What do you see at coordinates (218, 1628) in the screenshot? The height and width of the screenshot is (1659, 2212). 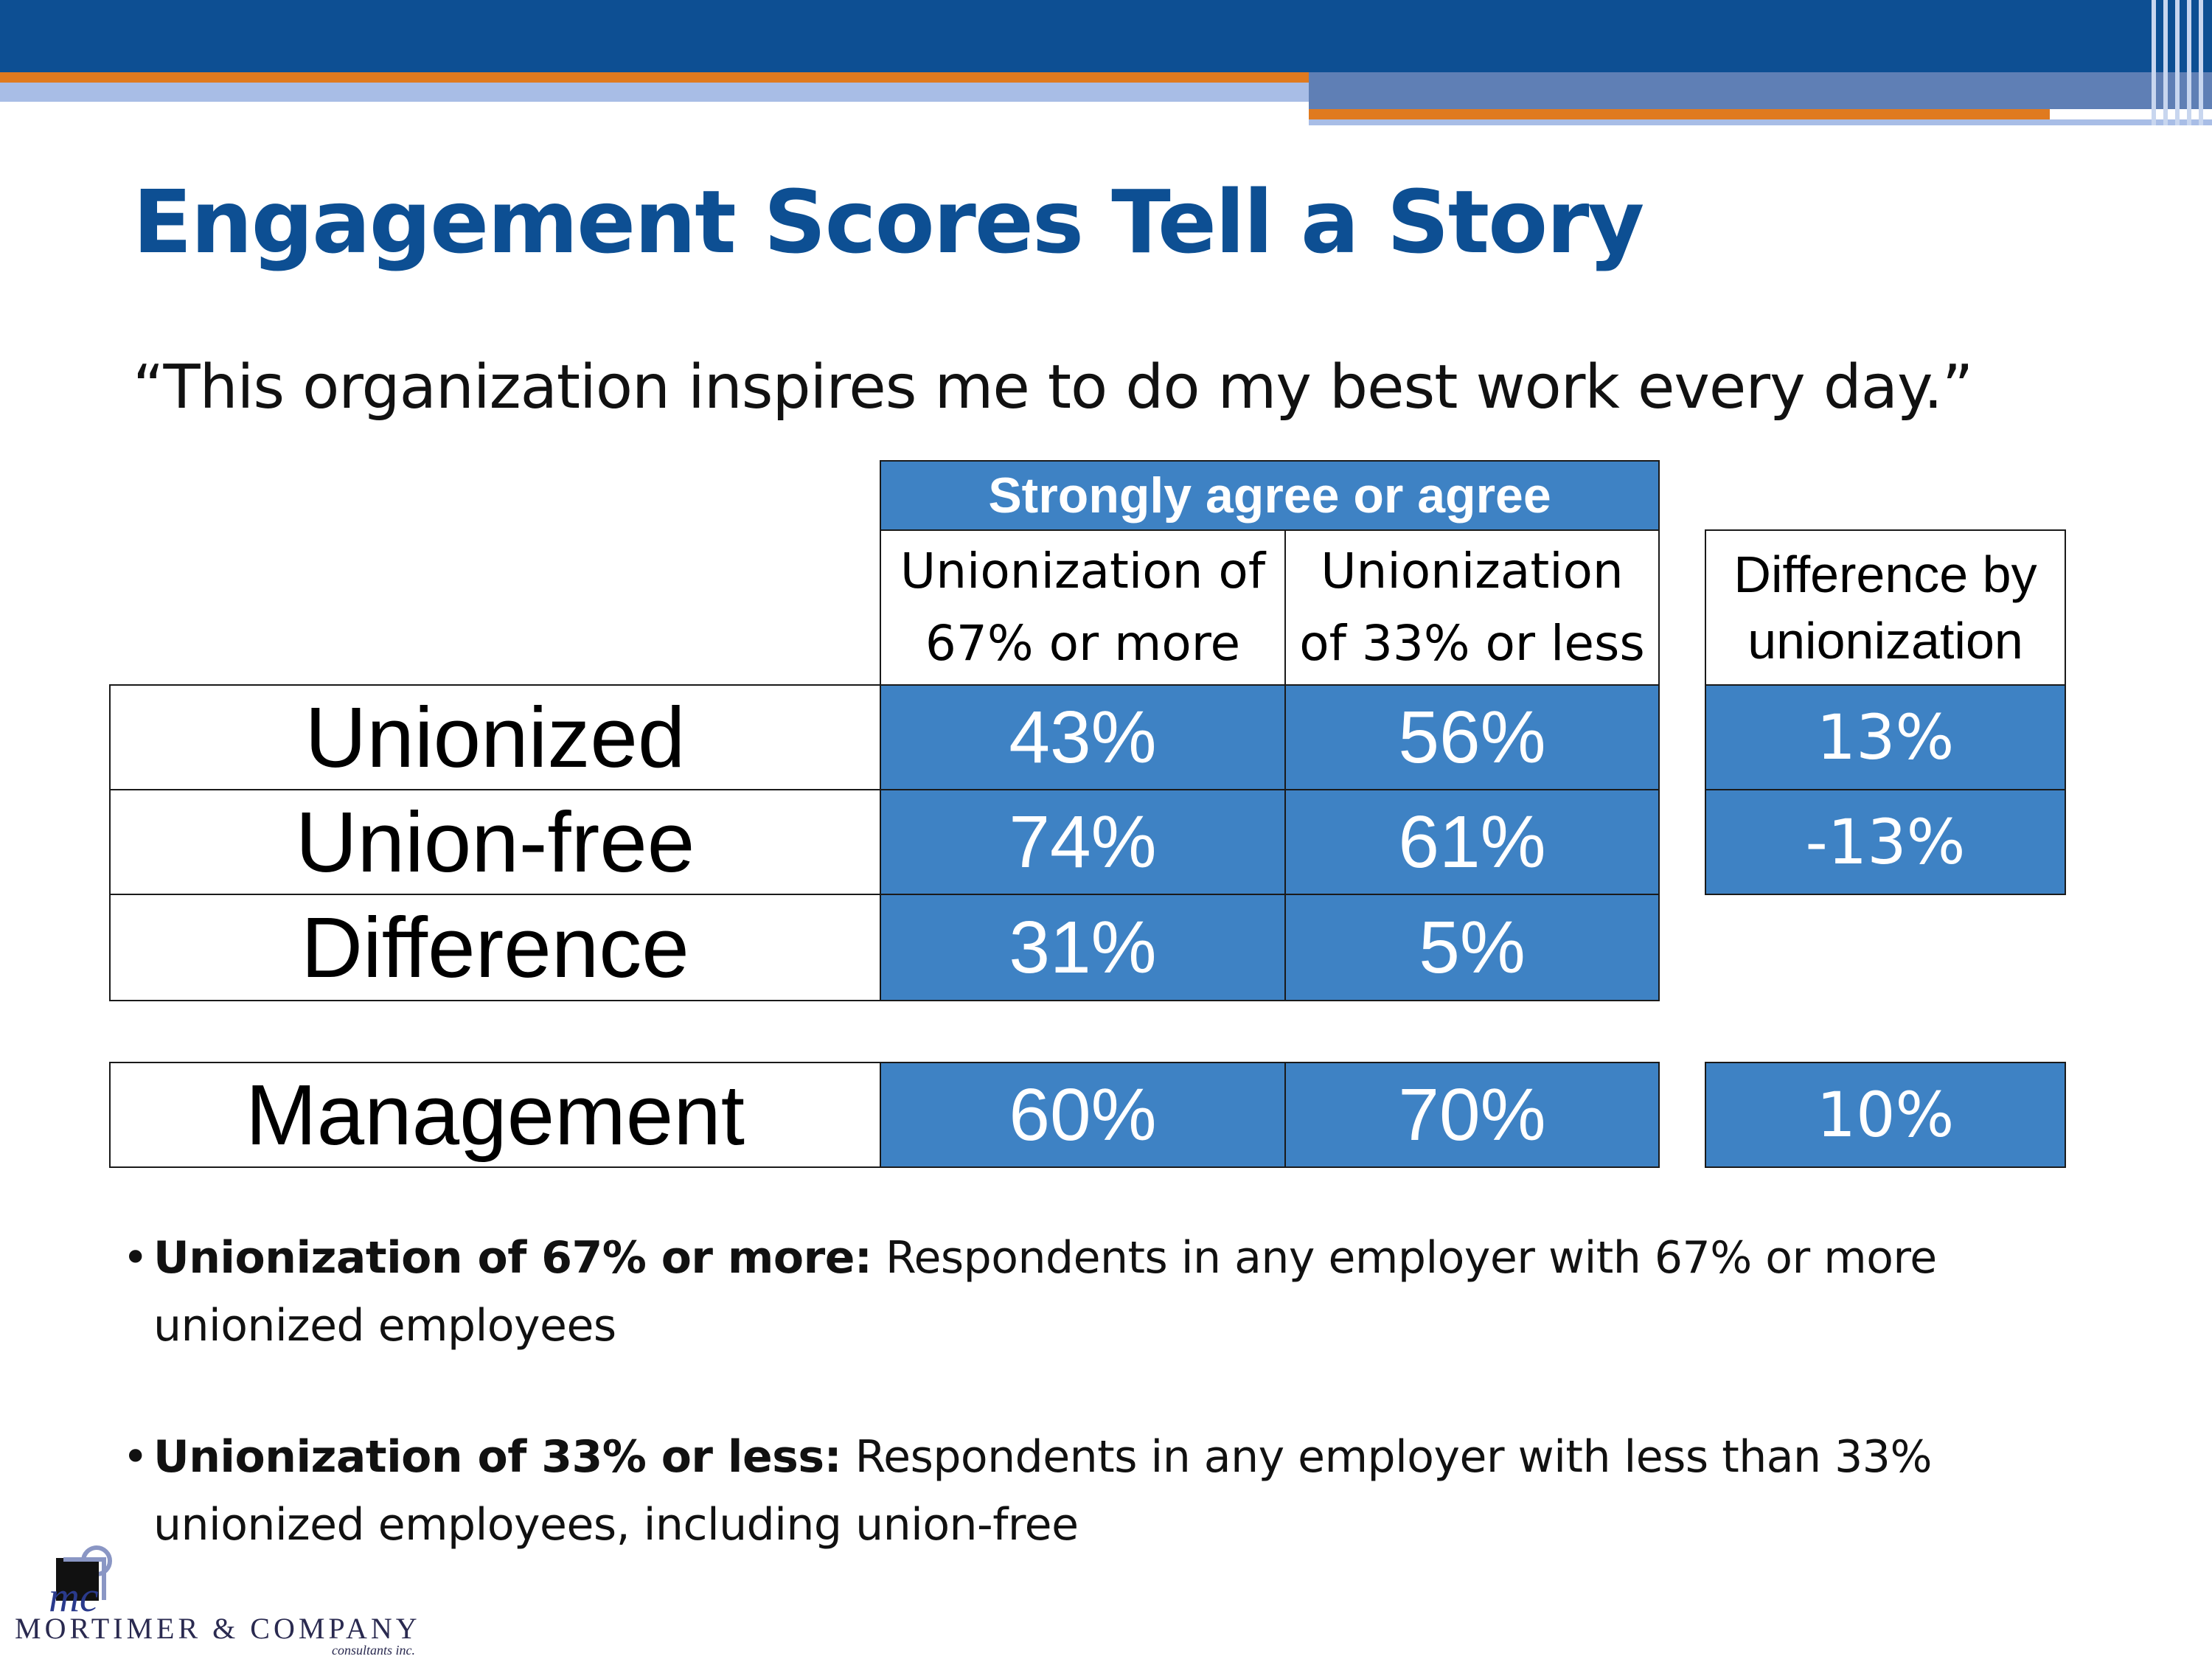 I see `logo-company-name: MORTIMER & COMPANY` at bounding box center [218, 1628].